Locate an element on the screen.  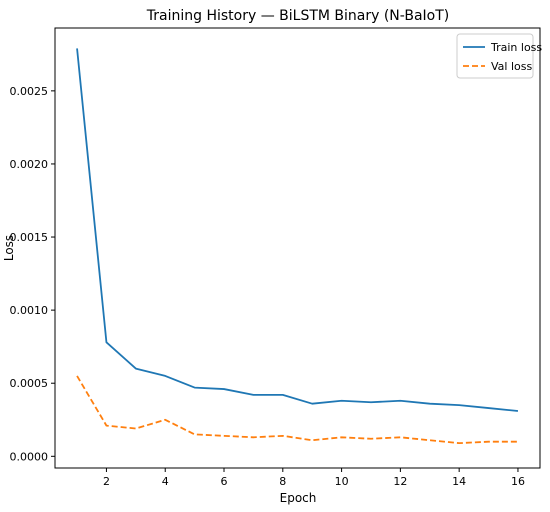
x-tick-label: 2 is located at coordinates (106, 481).